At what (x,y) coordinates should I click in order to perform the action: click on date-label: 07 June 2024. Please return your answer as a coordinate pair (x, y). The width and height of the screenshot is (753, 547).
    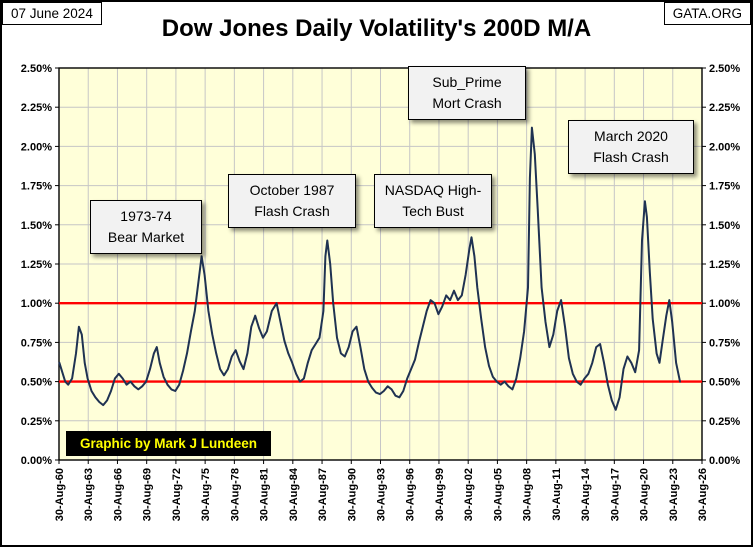
    Looking at the image, I should click on (52, 13).